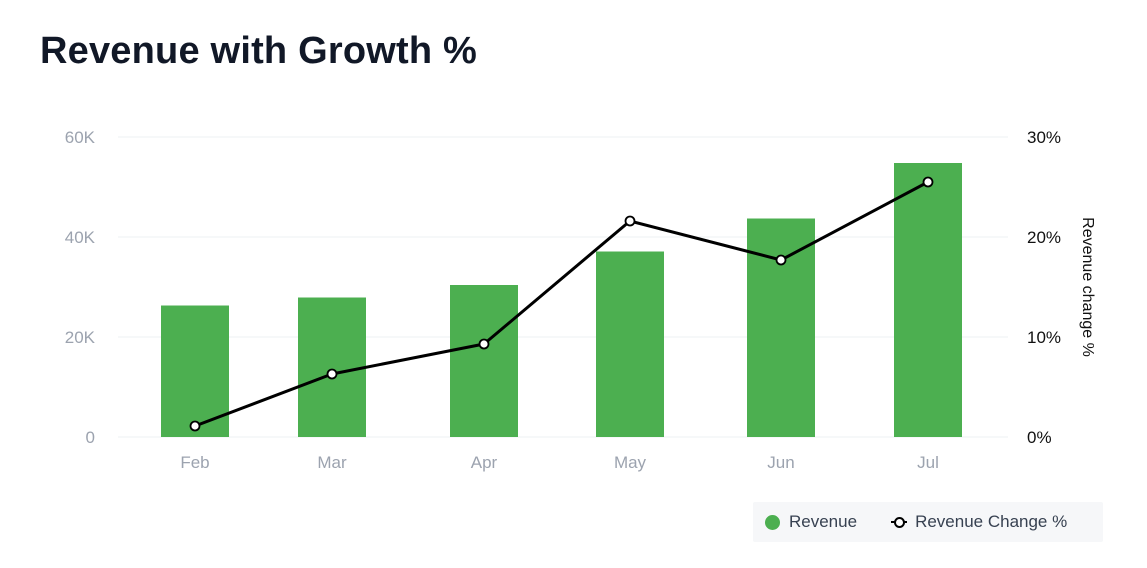 Image resolution: width=1147 pixels, height=568 pixels. I want to click on legend-label-revenue: Revenue, so click(823, 521).